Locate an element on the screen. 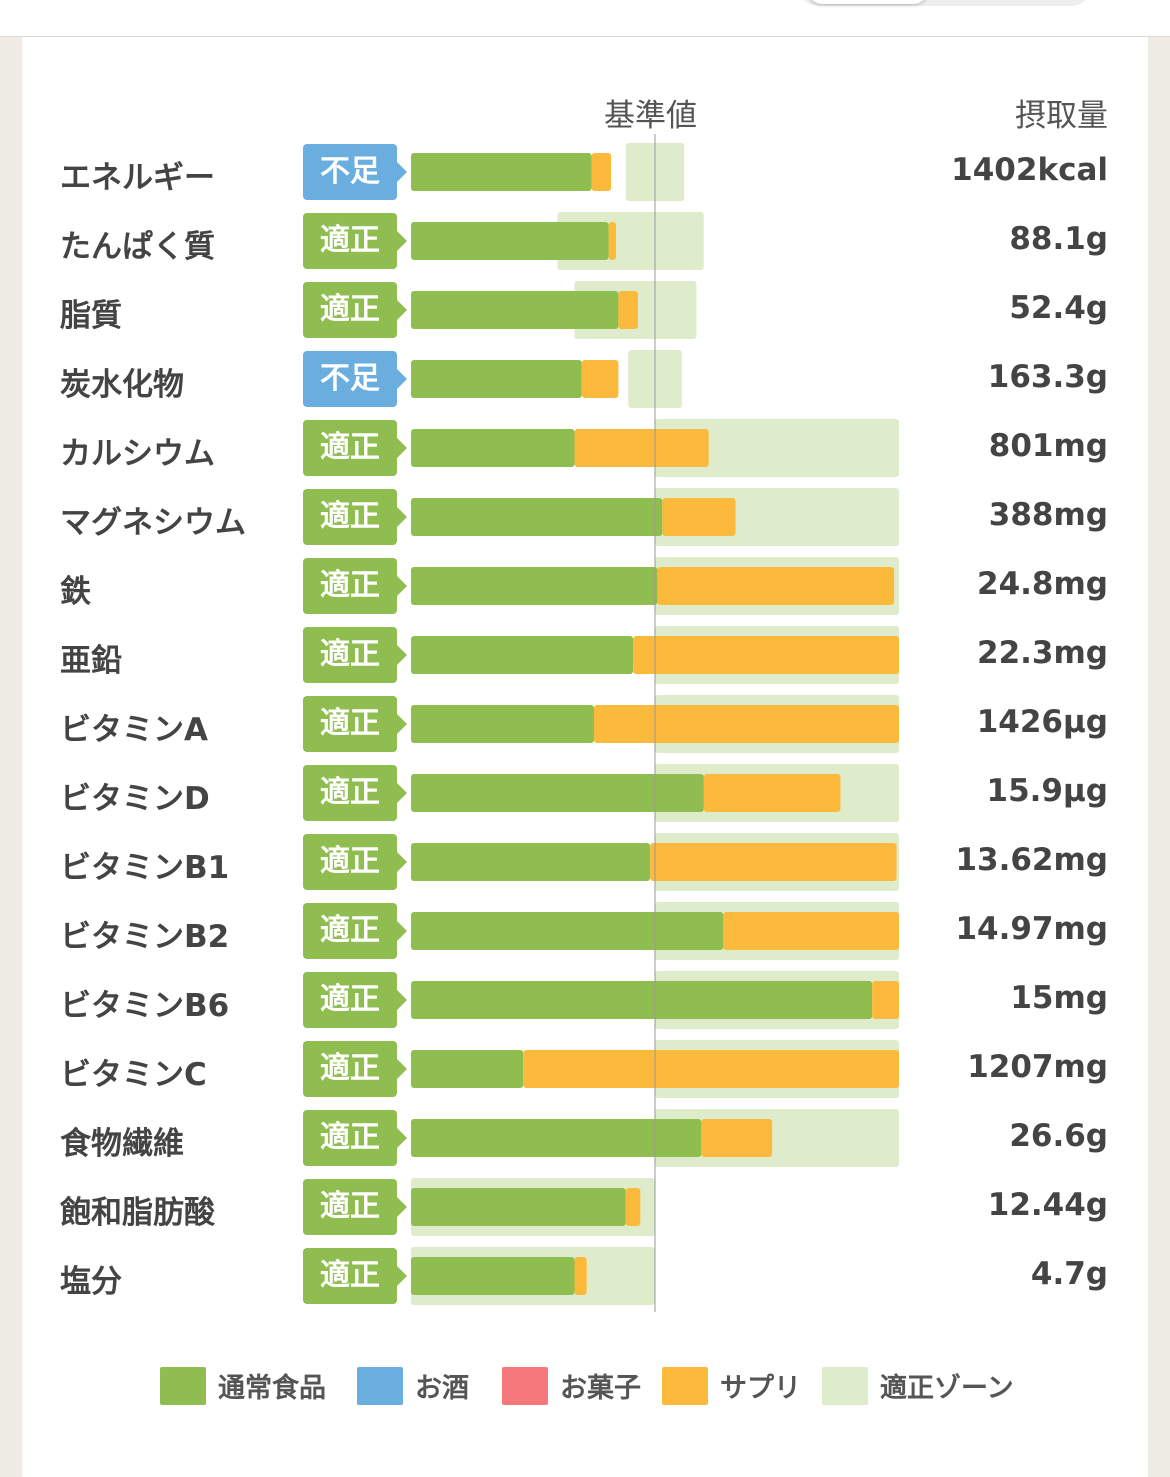 The height and width of the screenshot is (1477, 1170). nutrient-name: ビタミンB1 is located at coordinates (145, 868).